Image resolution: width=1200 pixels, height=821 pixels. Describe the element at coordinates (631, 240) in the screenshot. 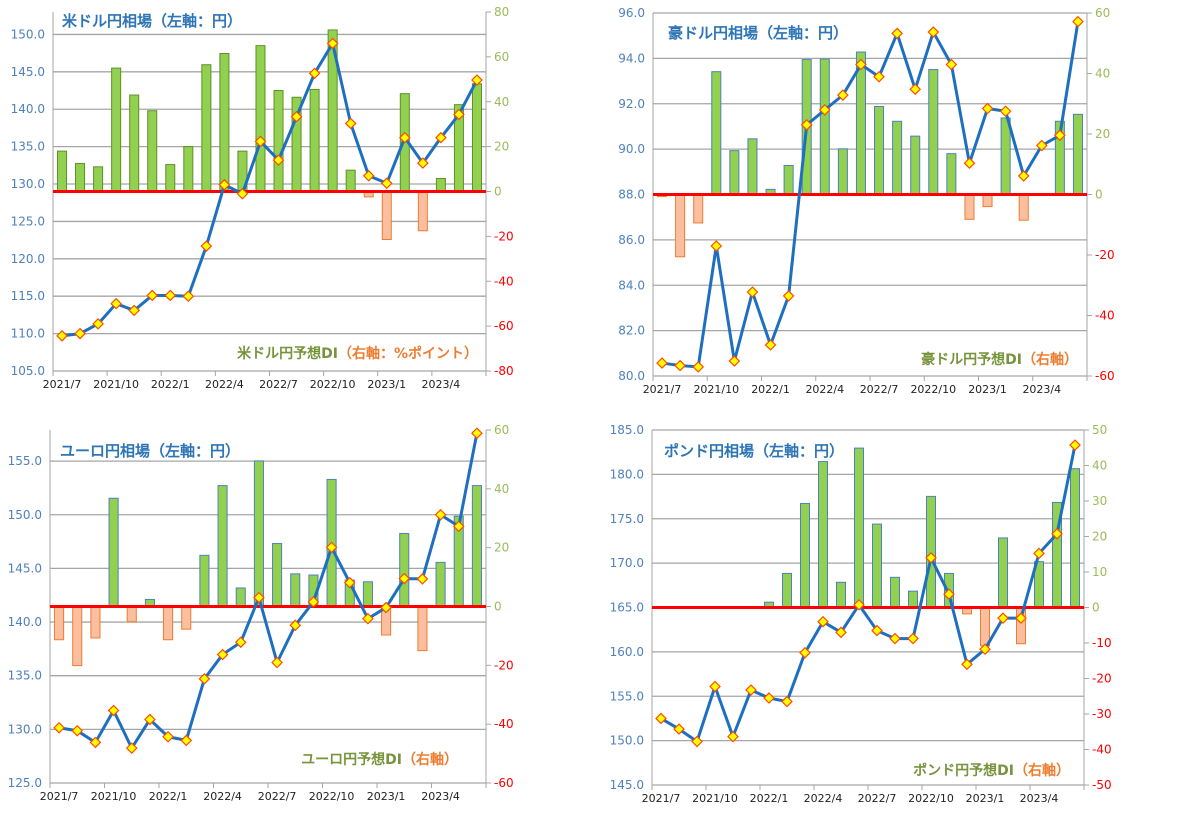

I see `left-axis-tick-label: 86.0` at that location.